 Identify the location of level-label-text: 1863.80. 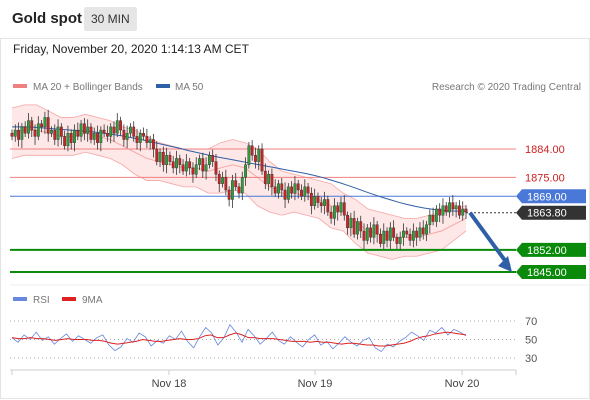
(547, 214).